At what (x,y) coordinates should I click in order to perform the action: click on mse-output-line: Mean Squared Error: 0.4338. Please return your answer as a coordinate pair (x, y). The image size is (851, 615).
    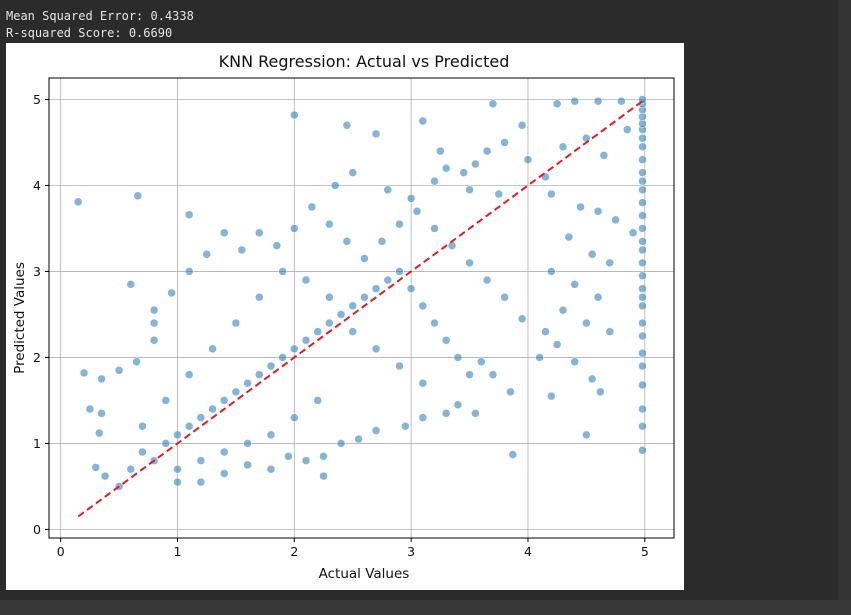
    Looking at the image, I should click on (100, 16).